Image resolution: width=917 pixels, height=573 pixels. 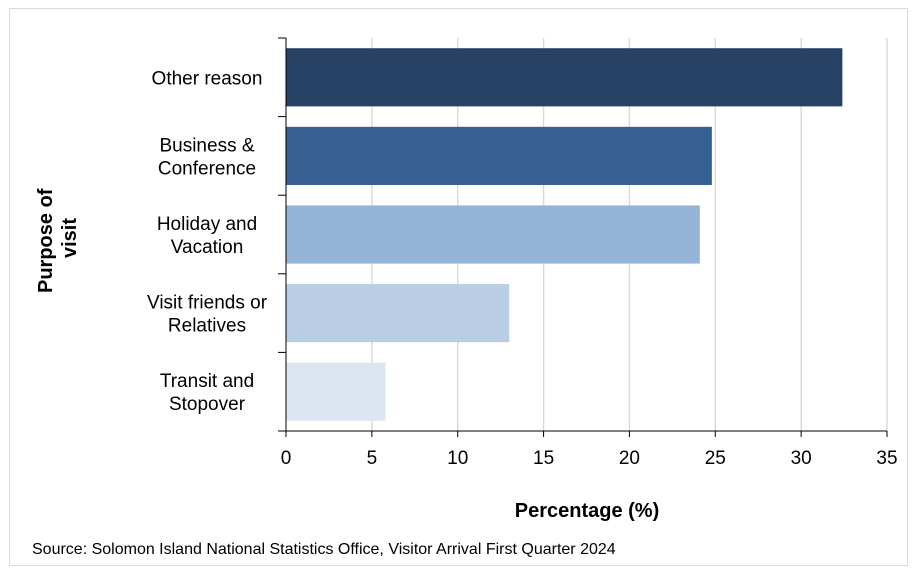 I want to click on x-axis-title: Percentage (%), so click(x=587, y=511).